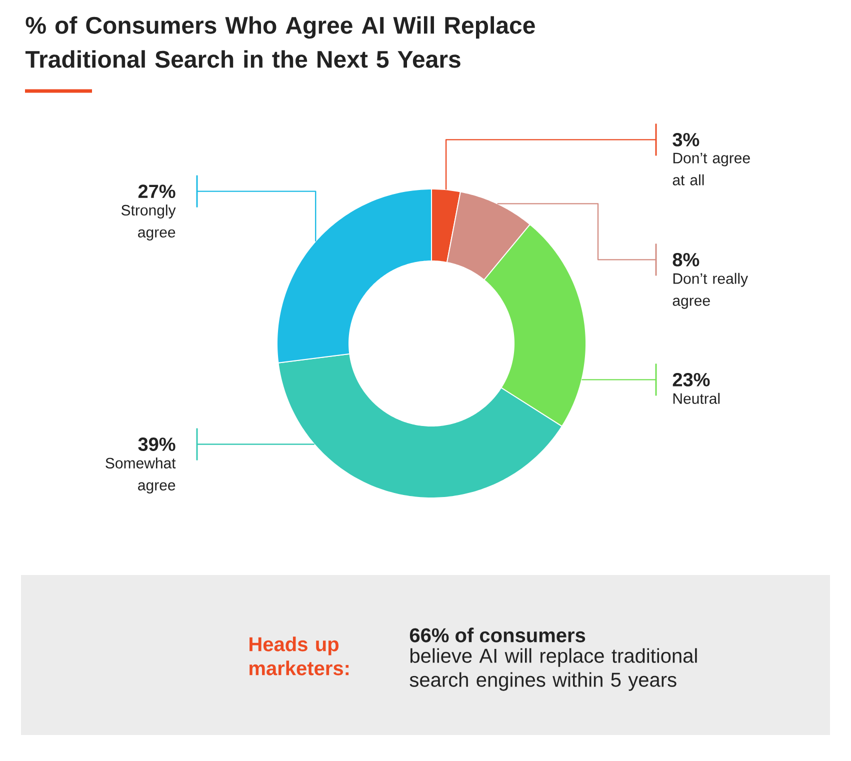 The image size is (851, 761). I want to click on data-label: 8%, so click(686, 259).